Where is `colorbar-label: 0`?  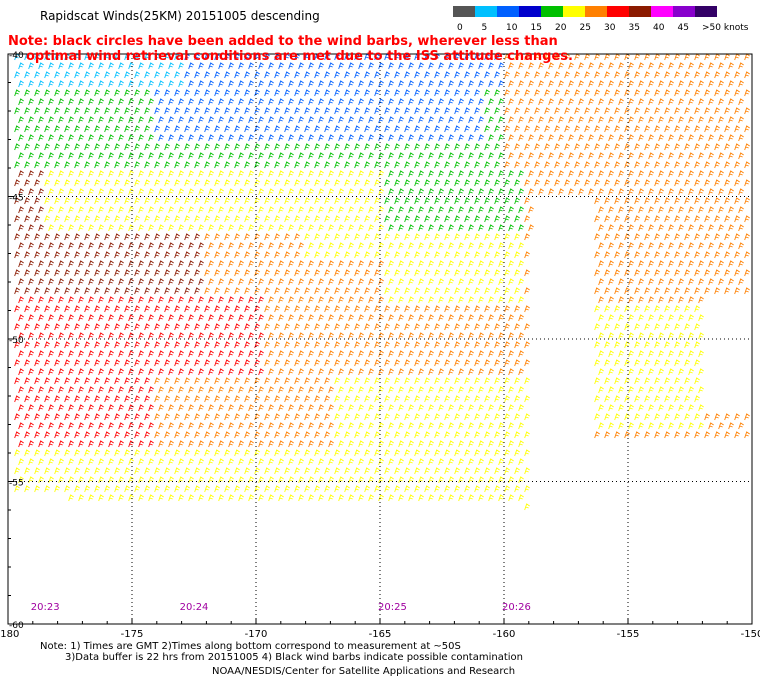 colorbar-label: 0 is located at coordinates (460, 28).